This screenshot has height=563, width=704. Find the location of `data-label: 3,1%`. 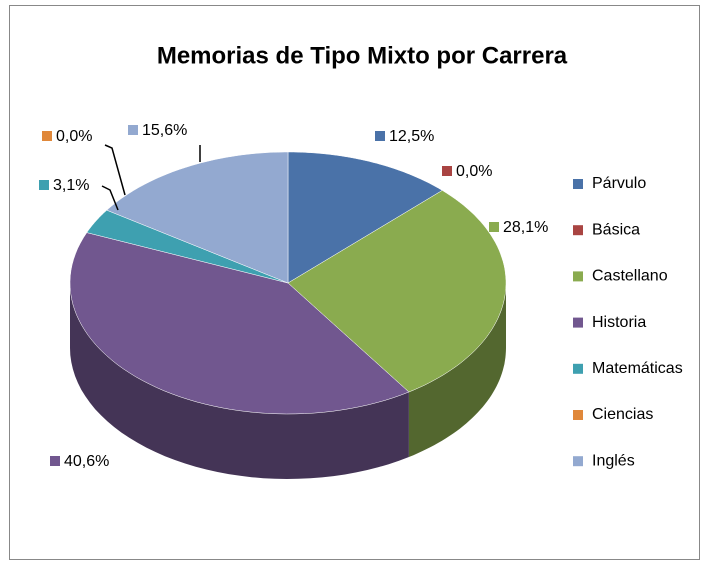

data-label: 3,1% is located at coordinates (71, 185).